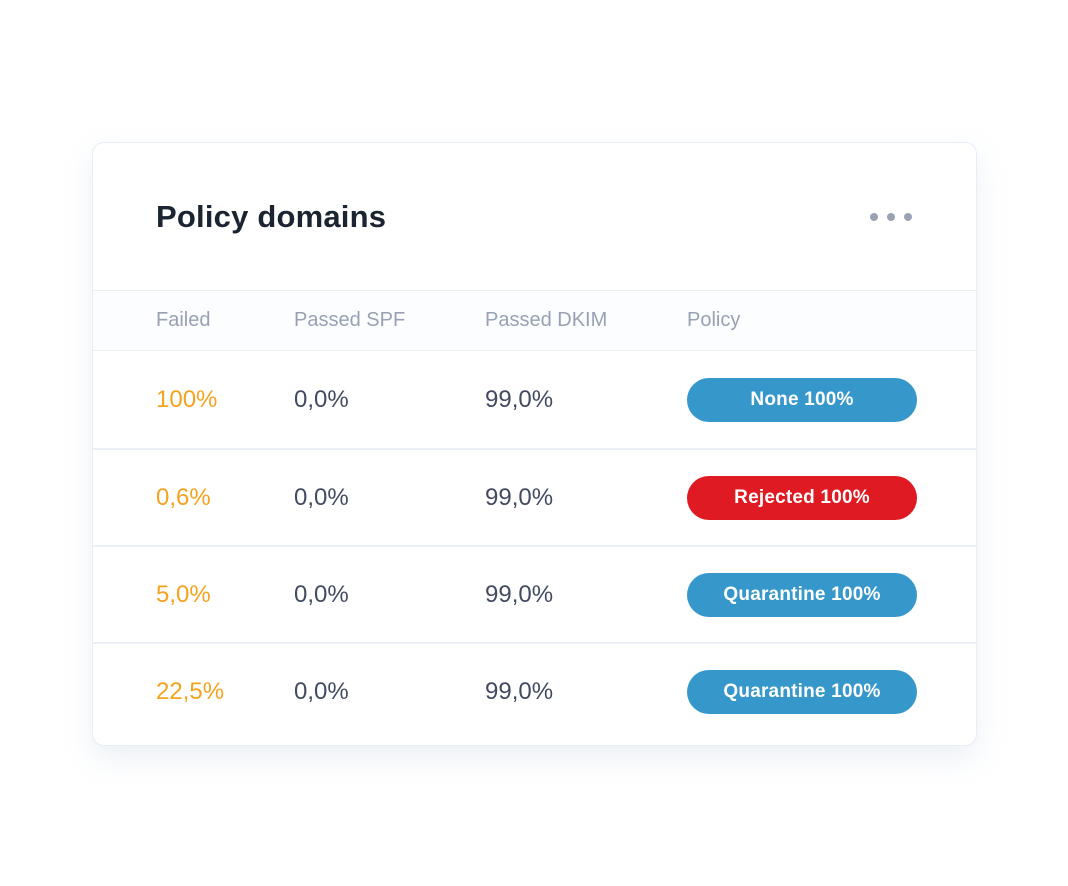  Describe the element at coordinates (271, 216) in the screenshot. I see `page-title: Policy domains` at that location.